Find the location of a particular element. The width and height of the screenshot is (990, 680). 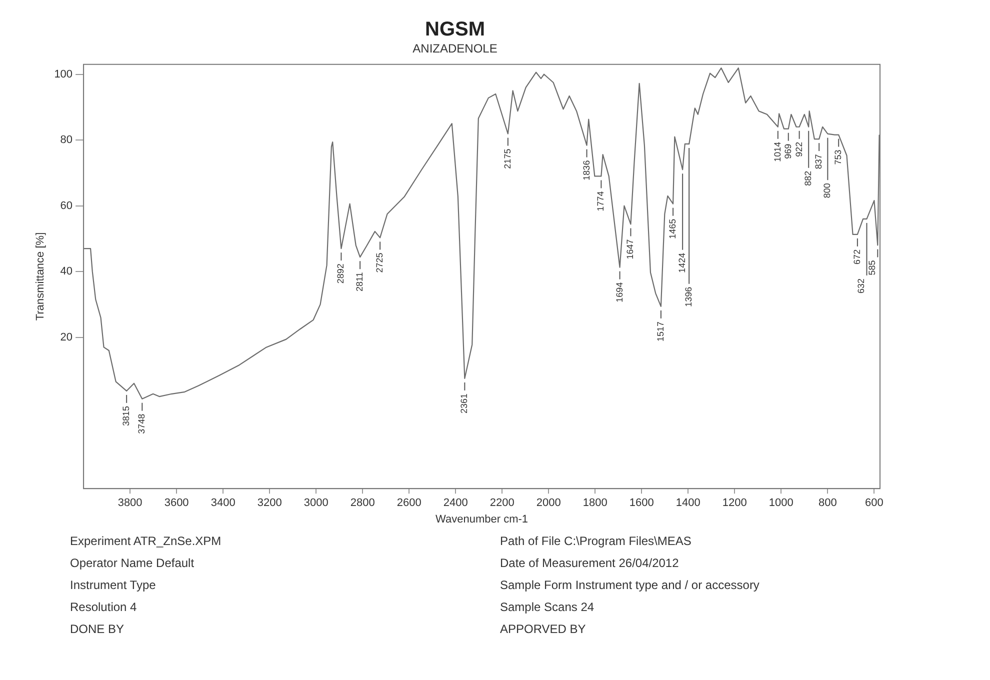

annotation: 3815 is located at coordinates (126, 416).